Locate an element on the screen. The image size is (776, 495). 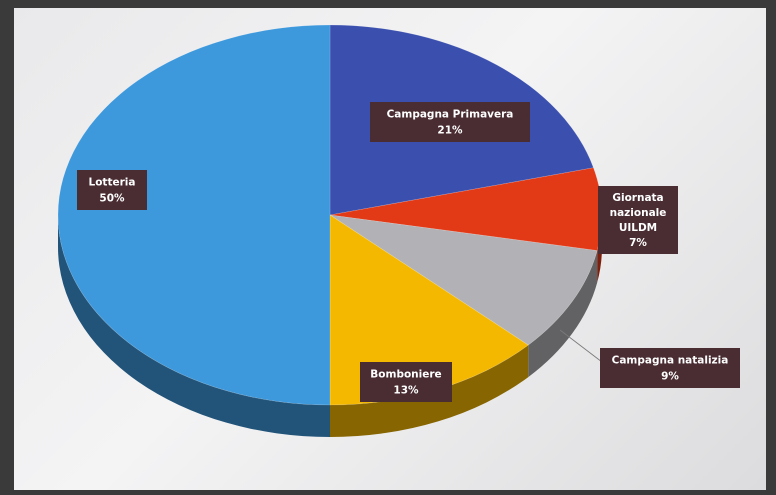
pie-side-campagna-natalizia is located at coordinates (563, 314).